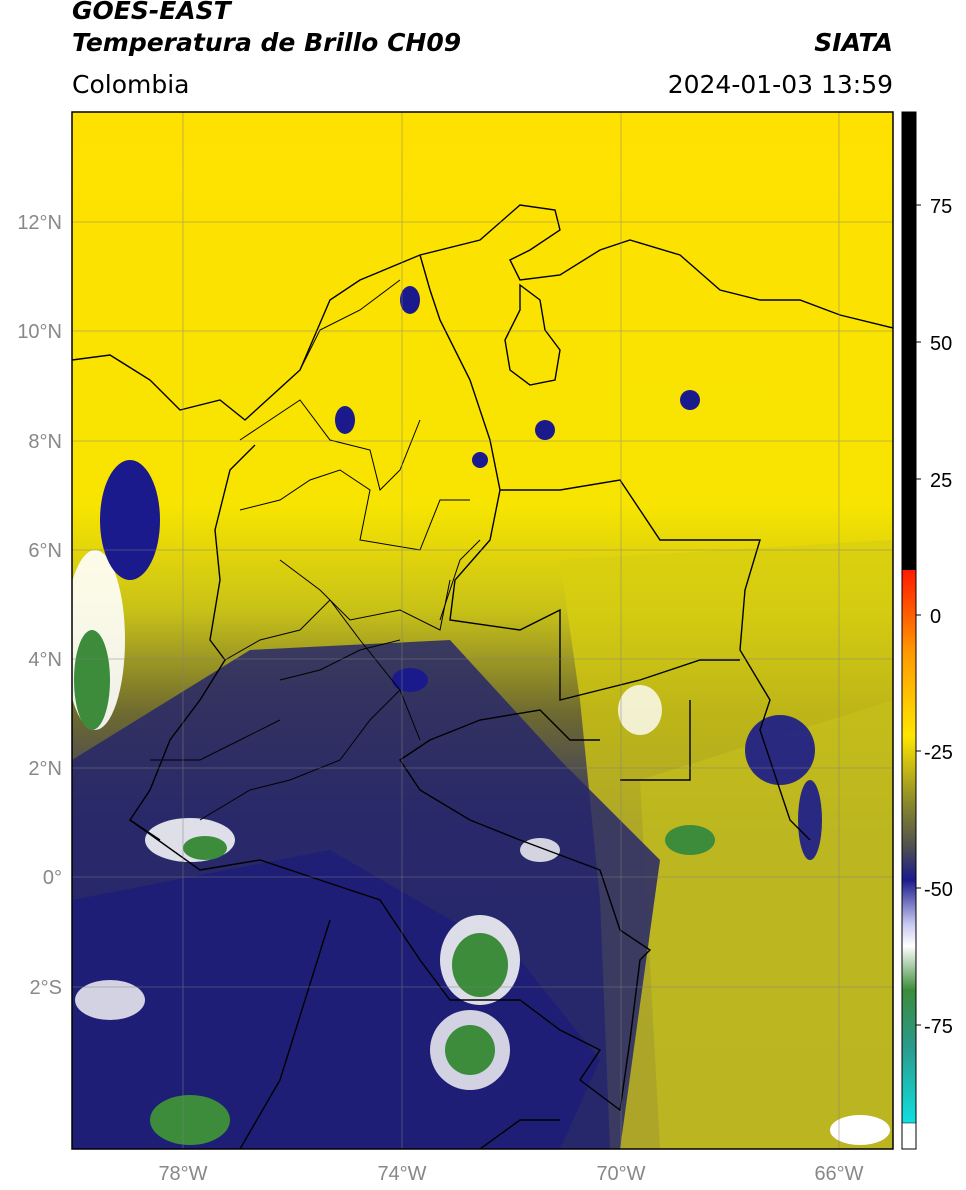 The height and width of the screenshot is (1190, 966). Describe the element at coordinates (941, 344) in the screenshot. I see `colorbar-tick-label: 50` at that location.